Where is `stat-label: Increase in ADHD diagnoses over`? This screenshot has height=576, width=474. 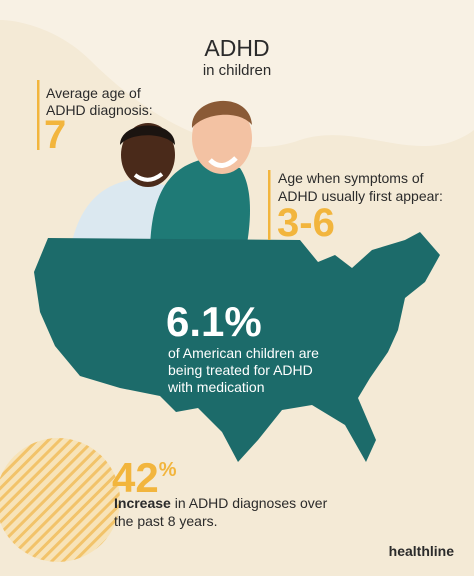
stat-label: Increase in ADHD diagnoses over is located at coordinates (221, 503).